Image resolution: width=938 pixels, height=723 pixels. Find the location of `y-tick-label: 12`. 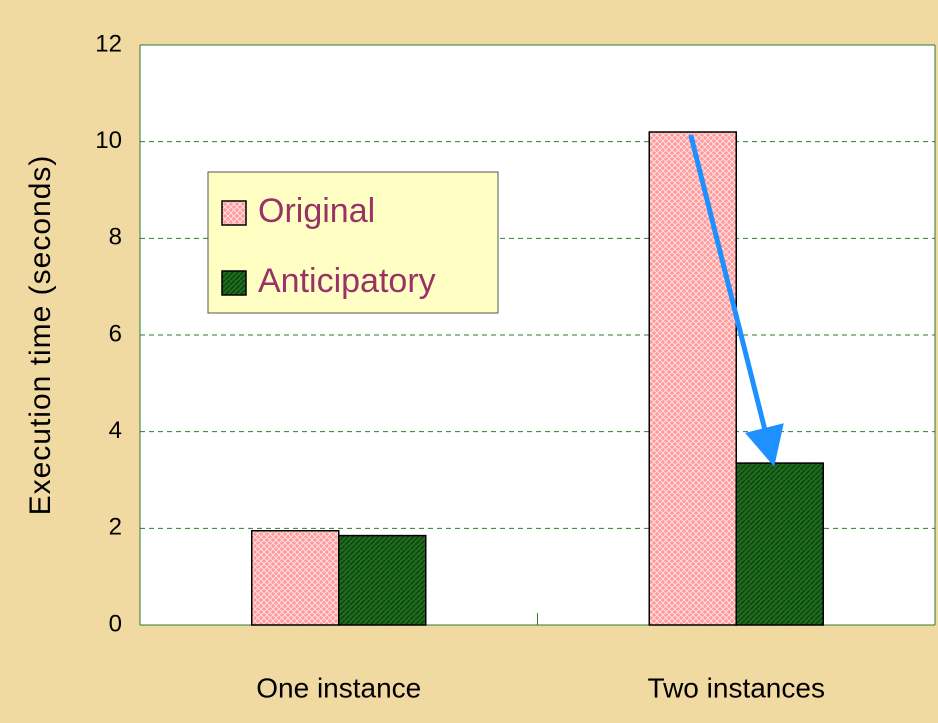

y-tick-label: 12 is located at coordinates (108, 43).